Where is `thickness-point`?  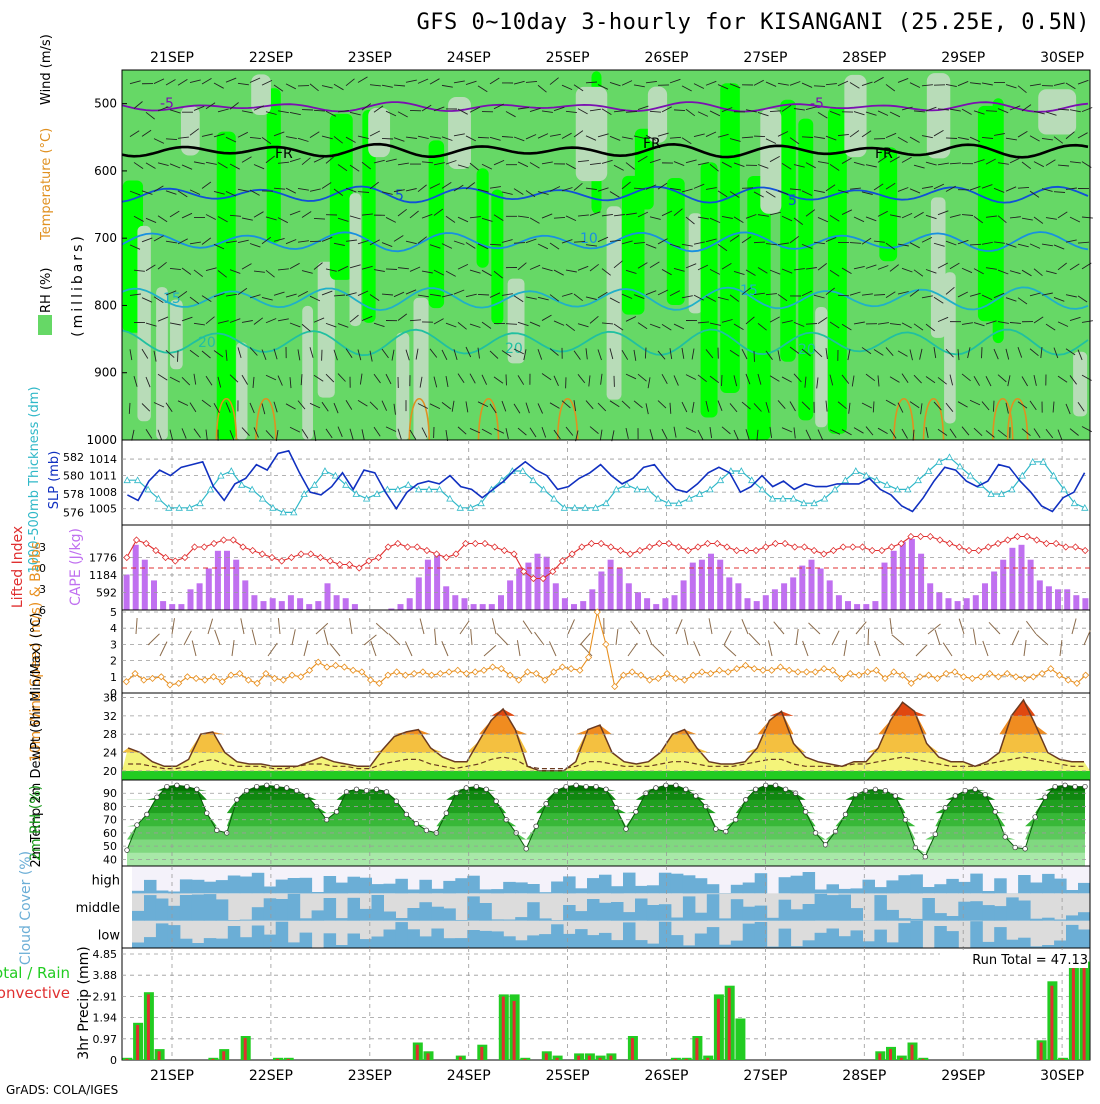 thickness-point is located at coordinates (616, 489).